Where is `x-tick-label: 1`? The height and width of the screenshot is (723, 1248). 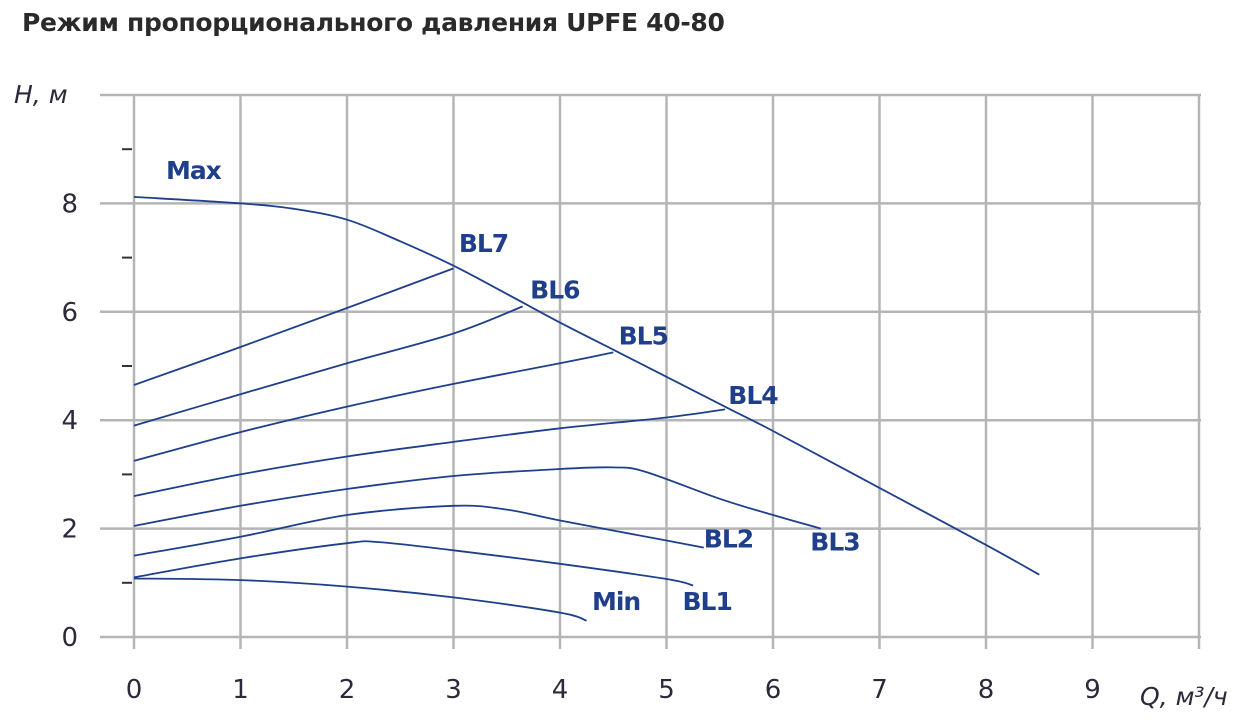 x-tick-label: 1 is located at coordinates (240, 690).